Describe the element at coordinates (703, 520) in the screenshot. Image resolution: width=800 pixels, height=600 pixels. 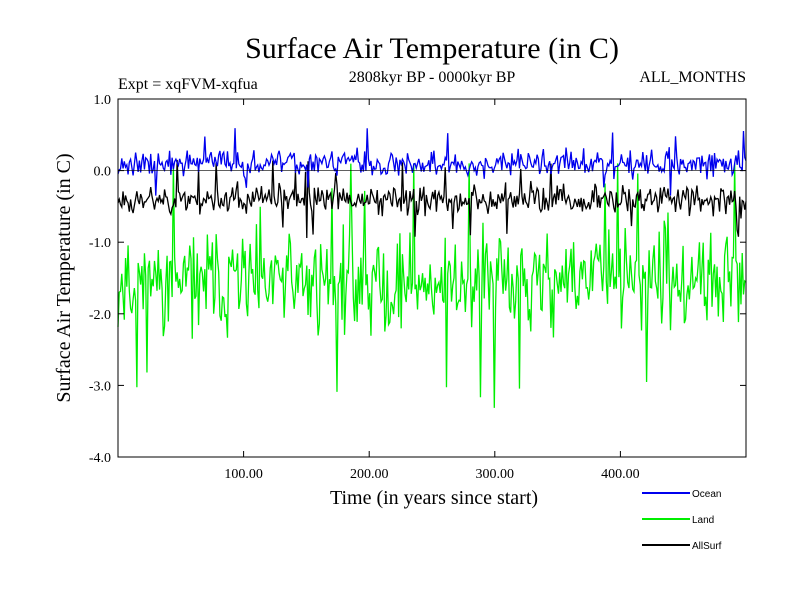
I see `legend-label-land: Land` at that location.